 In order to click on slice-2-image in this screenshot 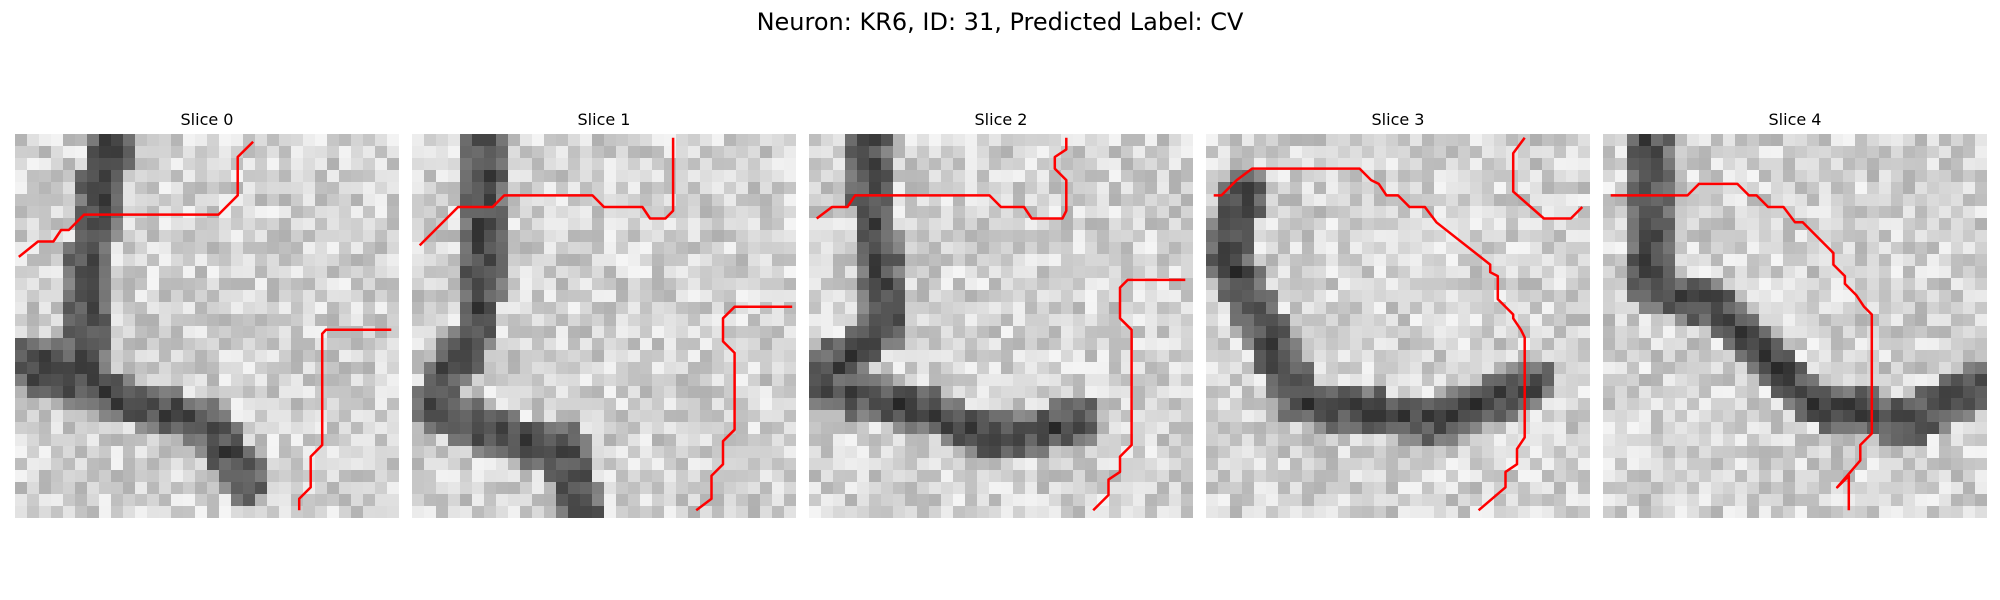, I will do `click(1001, 326)`.